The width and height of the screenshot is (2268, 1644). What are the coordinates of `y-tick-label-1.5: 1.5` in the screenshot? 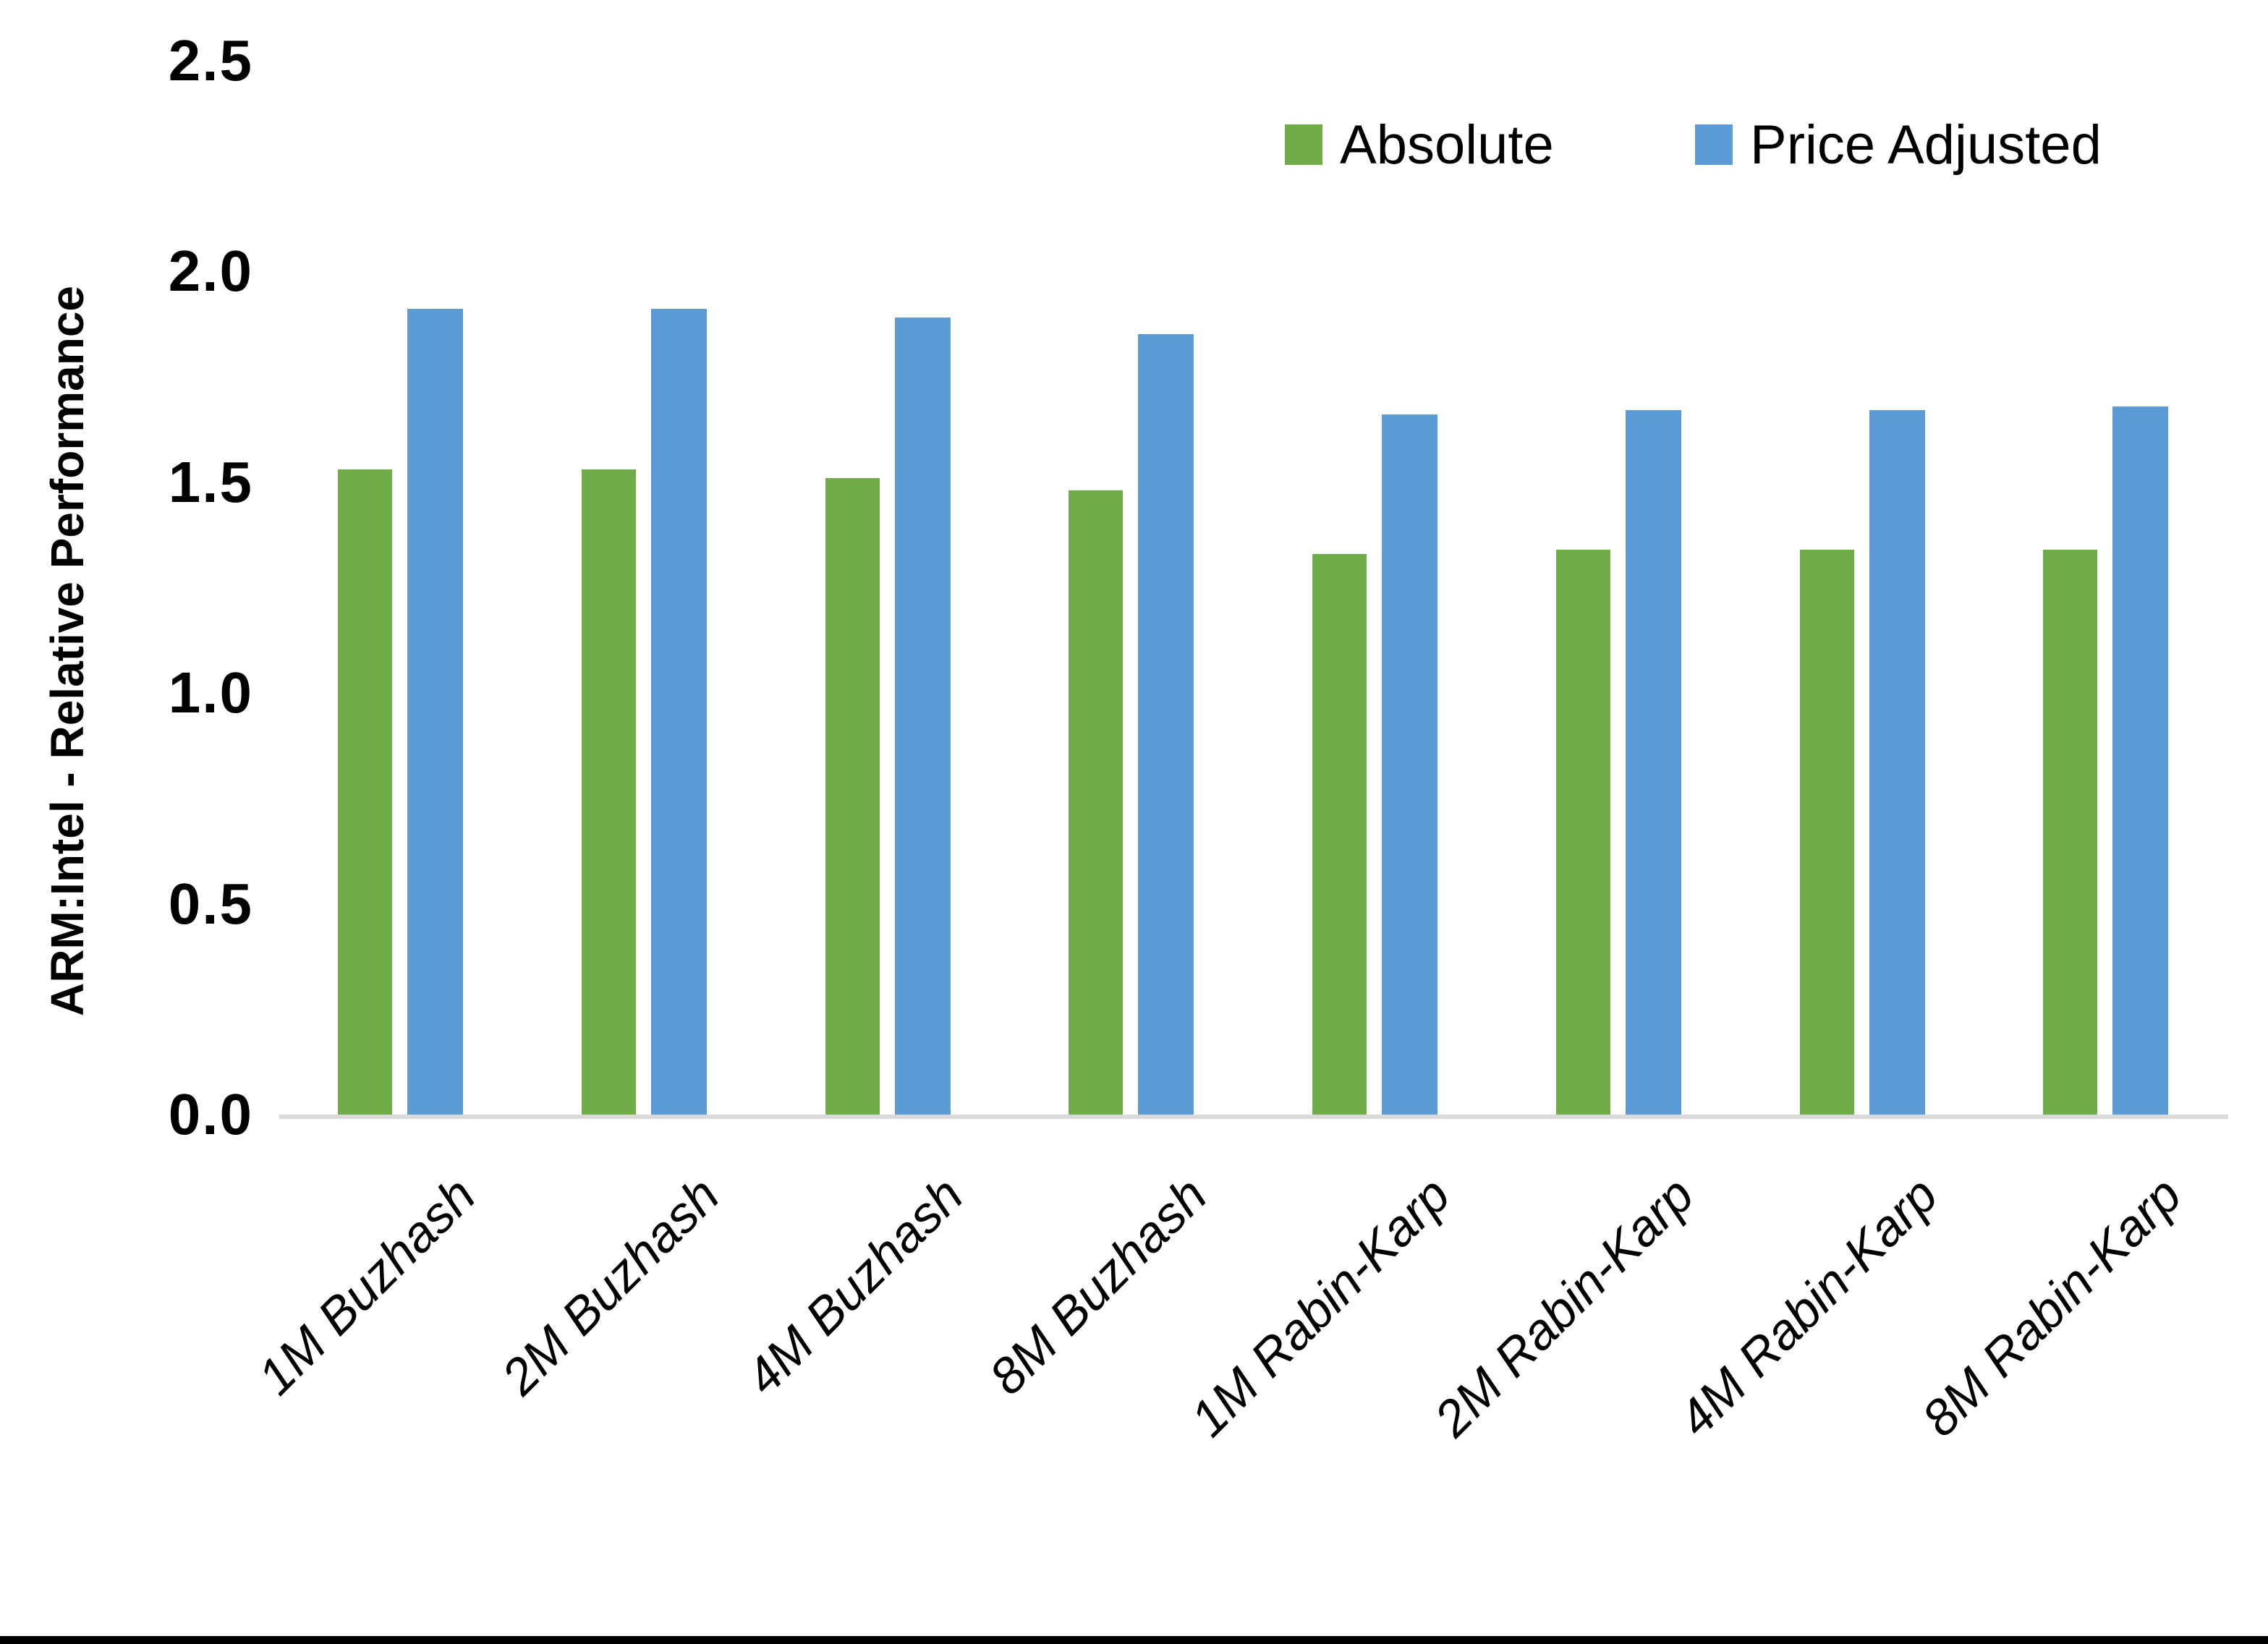 It's located at (210, 481).